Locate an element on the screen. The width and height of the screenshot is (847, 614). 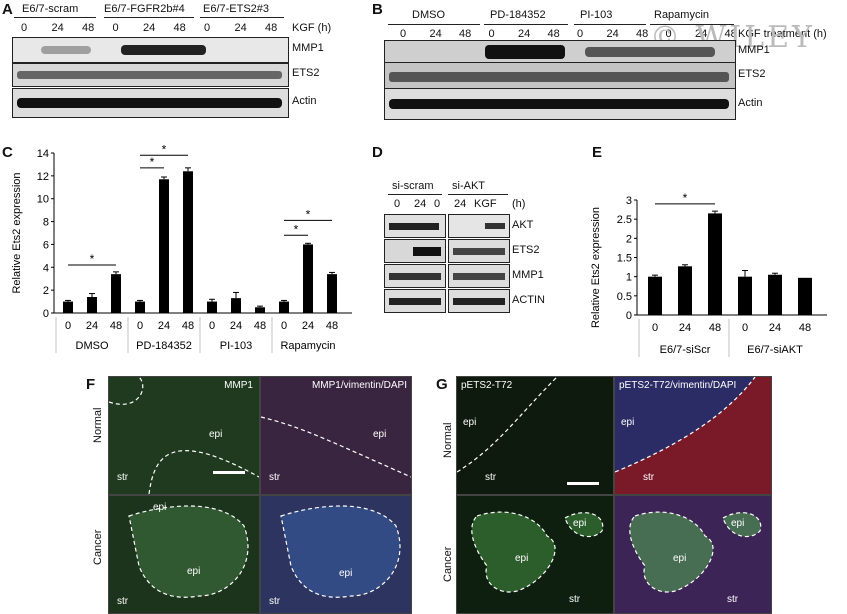
micrograph-g-normal-merge: pETS2-T72/vimentin/DAPI epi str is located at coordinates (693, 435).